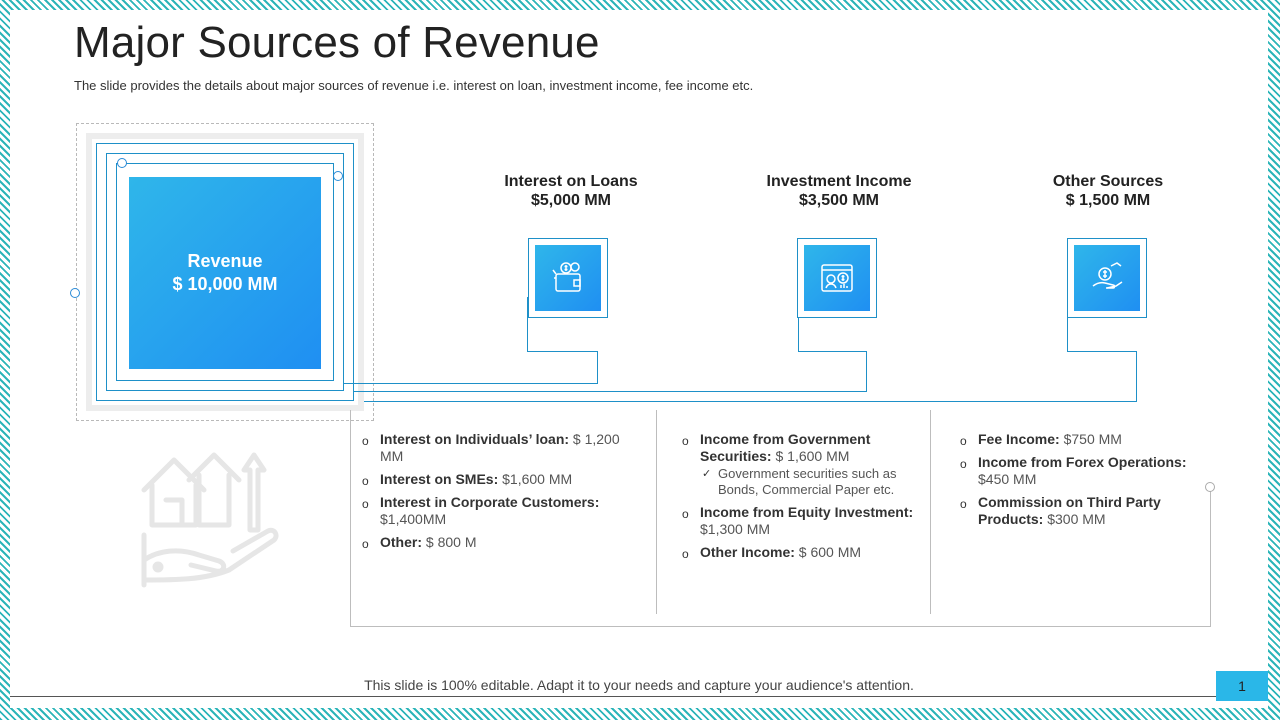 The width and height of the screenshot is (1280, 720). I want to click on icon-frame-other, so click(1107, 278).